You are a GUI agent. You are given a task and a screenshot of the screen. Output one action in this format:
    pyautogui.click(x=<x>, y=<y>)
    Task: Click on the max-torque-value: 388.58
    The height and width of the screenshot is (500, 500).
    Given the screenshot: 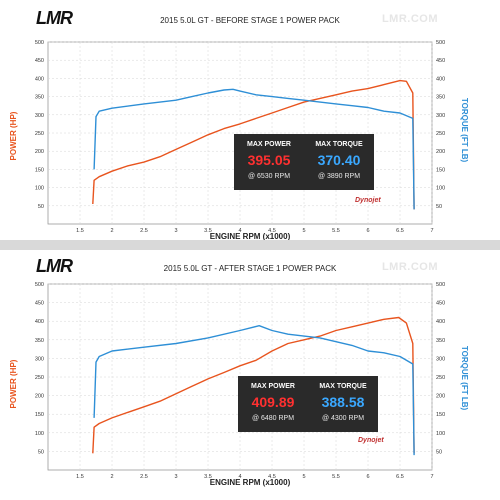 What is the action you would take?
    pyautogui.click(x=343, y=402)
    